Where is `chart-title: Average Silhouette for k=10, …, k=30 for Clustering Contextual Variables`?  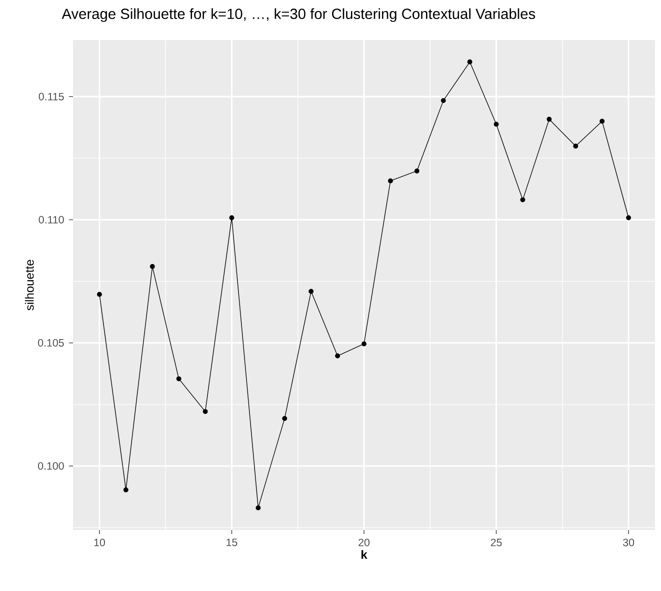 chart-title: Average Silhouette for k=10, …, k=30 for Clustering Contextual Variables is located at coordinates (299, 15).